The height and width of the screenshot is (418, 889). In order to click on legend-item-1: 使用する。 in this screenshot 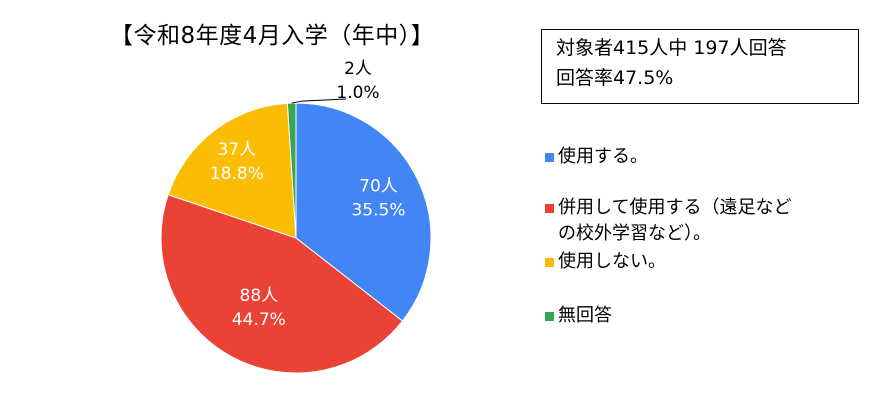, I will do `click(596, 157)`.